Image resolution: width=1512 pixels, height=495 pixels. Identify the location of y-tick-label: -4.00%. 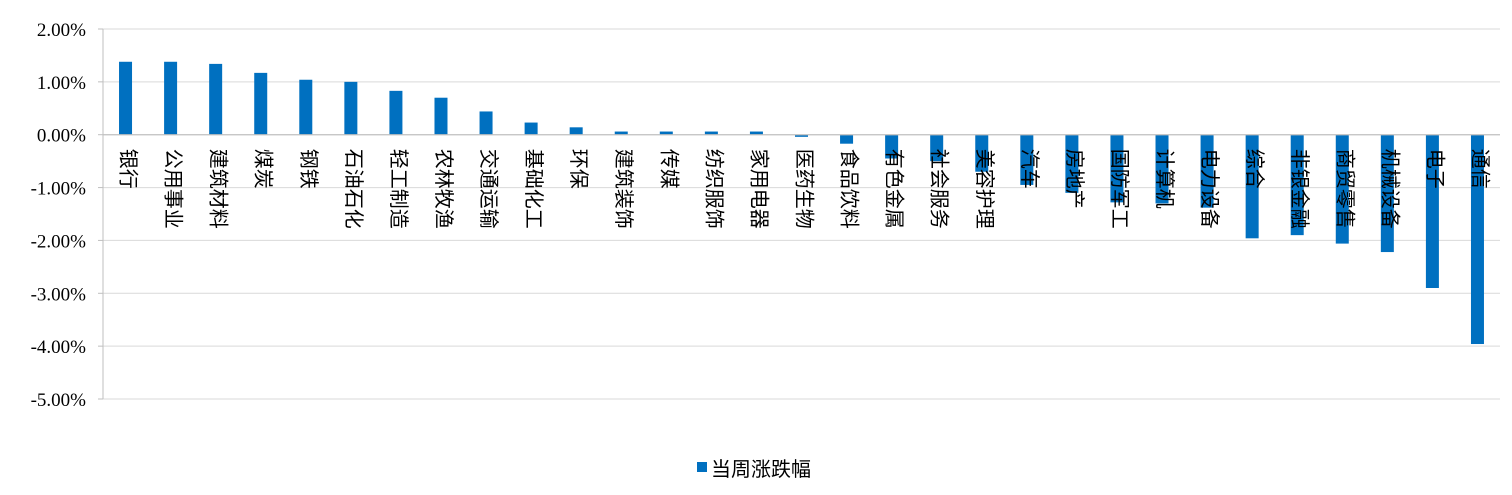
(59, 347).